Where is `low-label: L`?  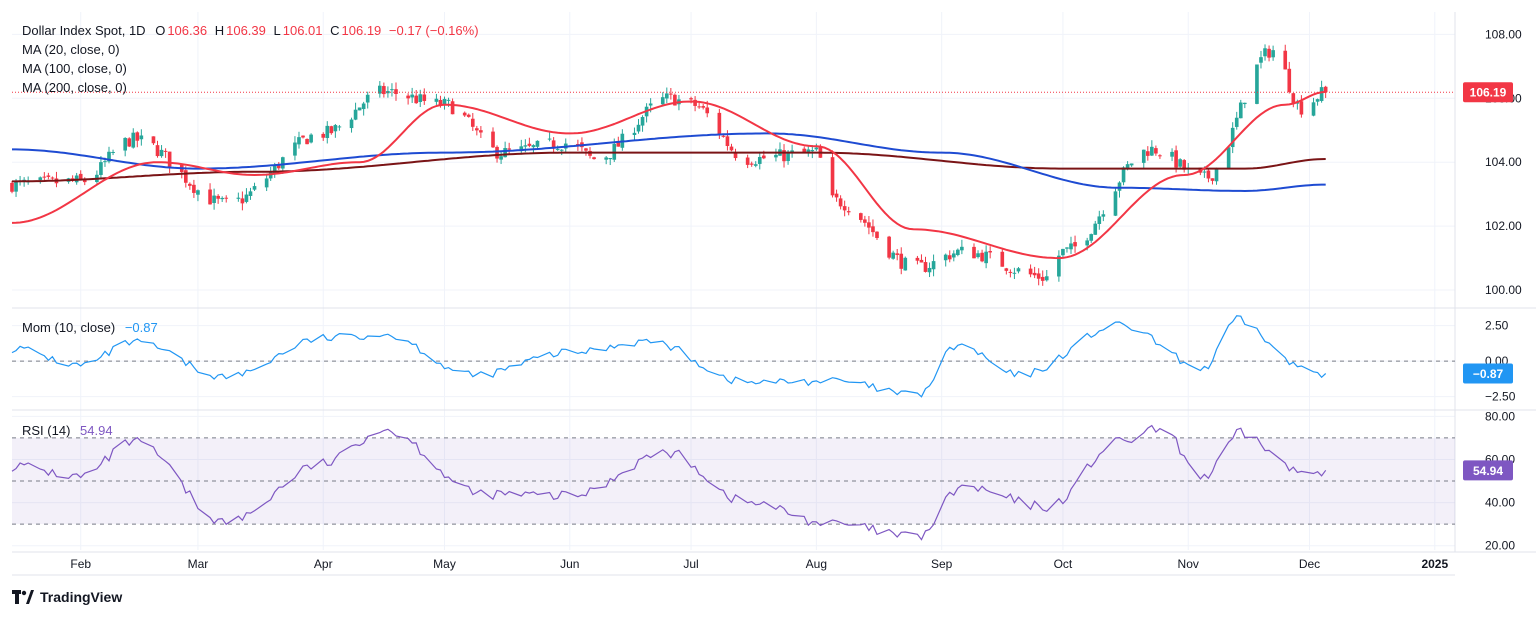
low-label: L is located at coordinates (277, 30).